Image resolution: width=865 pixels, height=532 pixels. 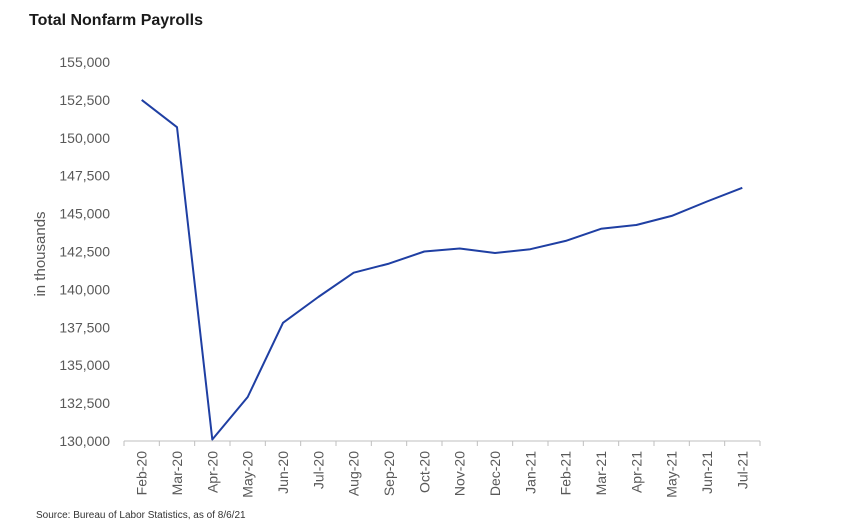 What do you see at coordinates (389, 473) in the screenshot?
I see `x-tick-label: Sep-20` at bounding box center [389, 473].